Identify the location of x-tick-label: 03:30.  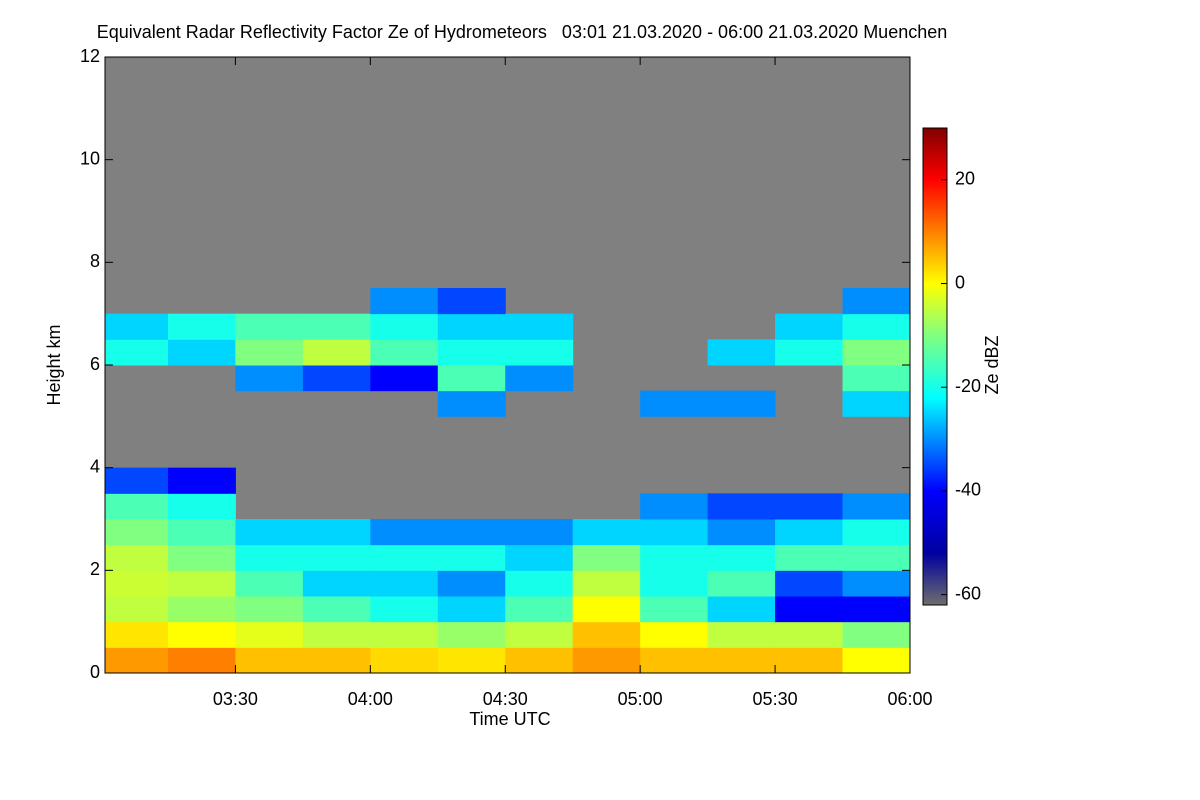
(235, 699).